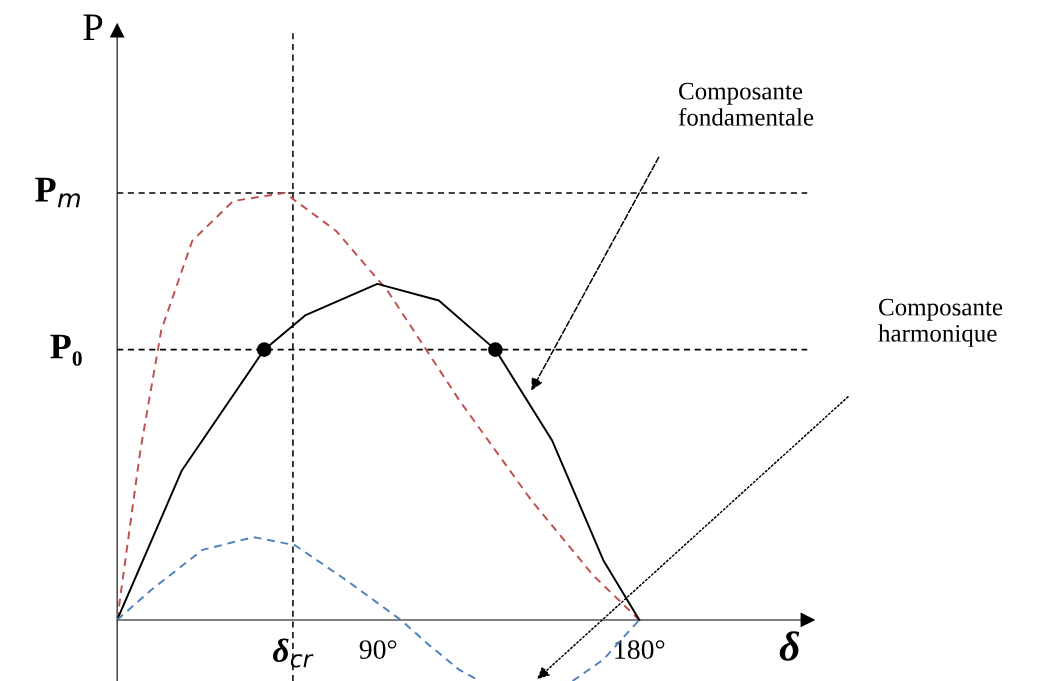  Describe the element at coordinates (789, 646) in the screenshot. I see `x-axis-title: δ` at that location.